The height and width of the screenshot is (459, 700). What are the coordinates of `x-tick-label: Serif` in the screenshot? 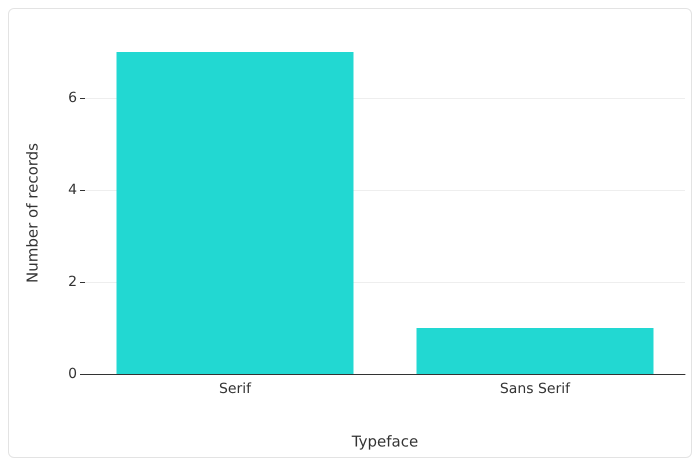 It's located at (235, 389).